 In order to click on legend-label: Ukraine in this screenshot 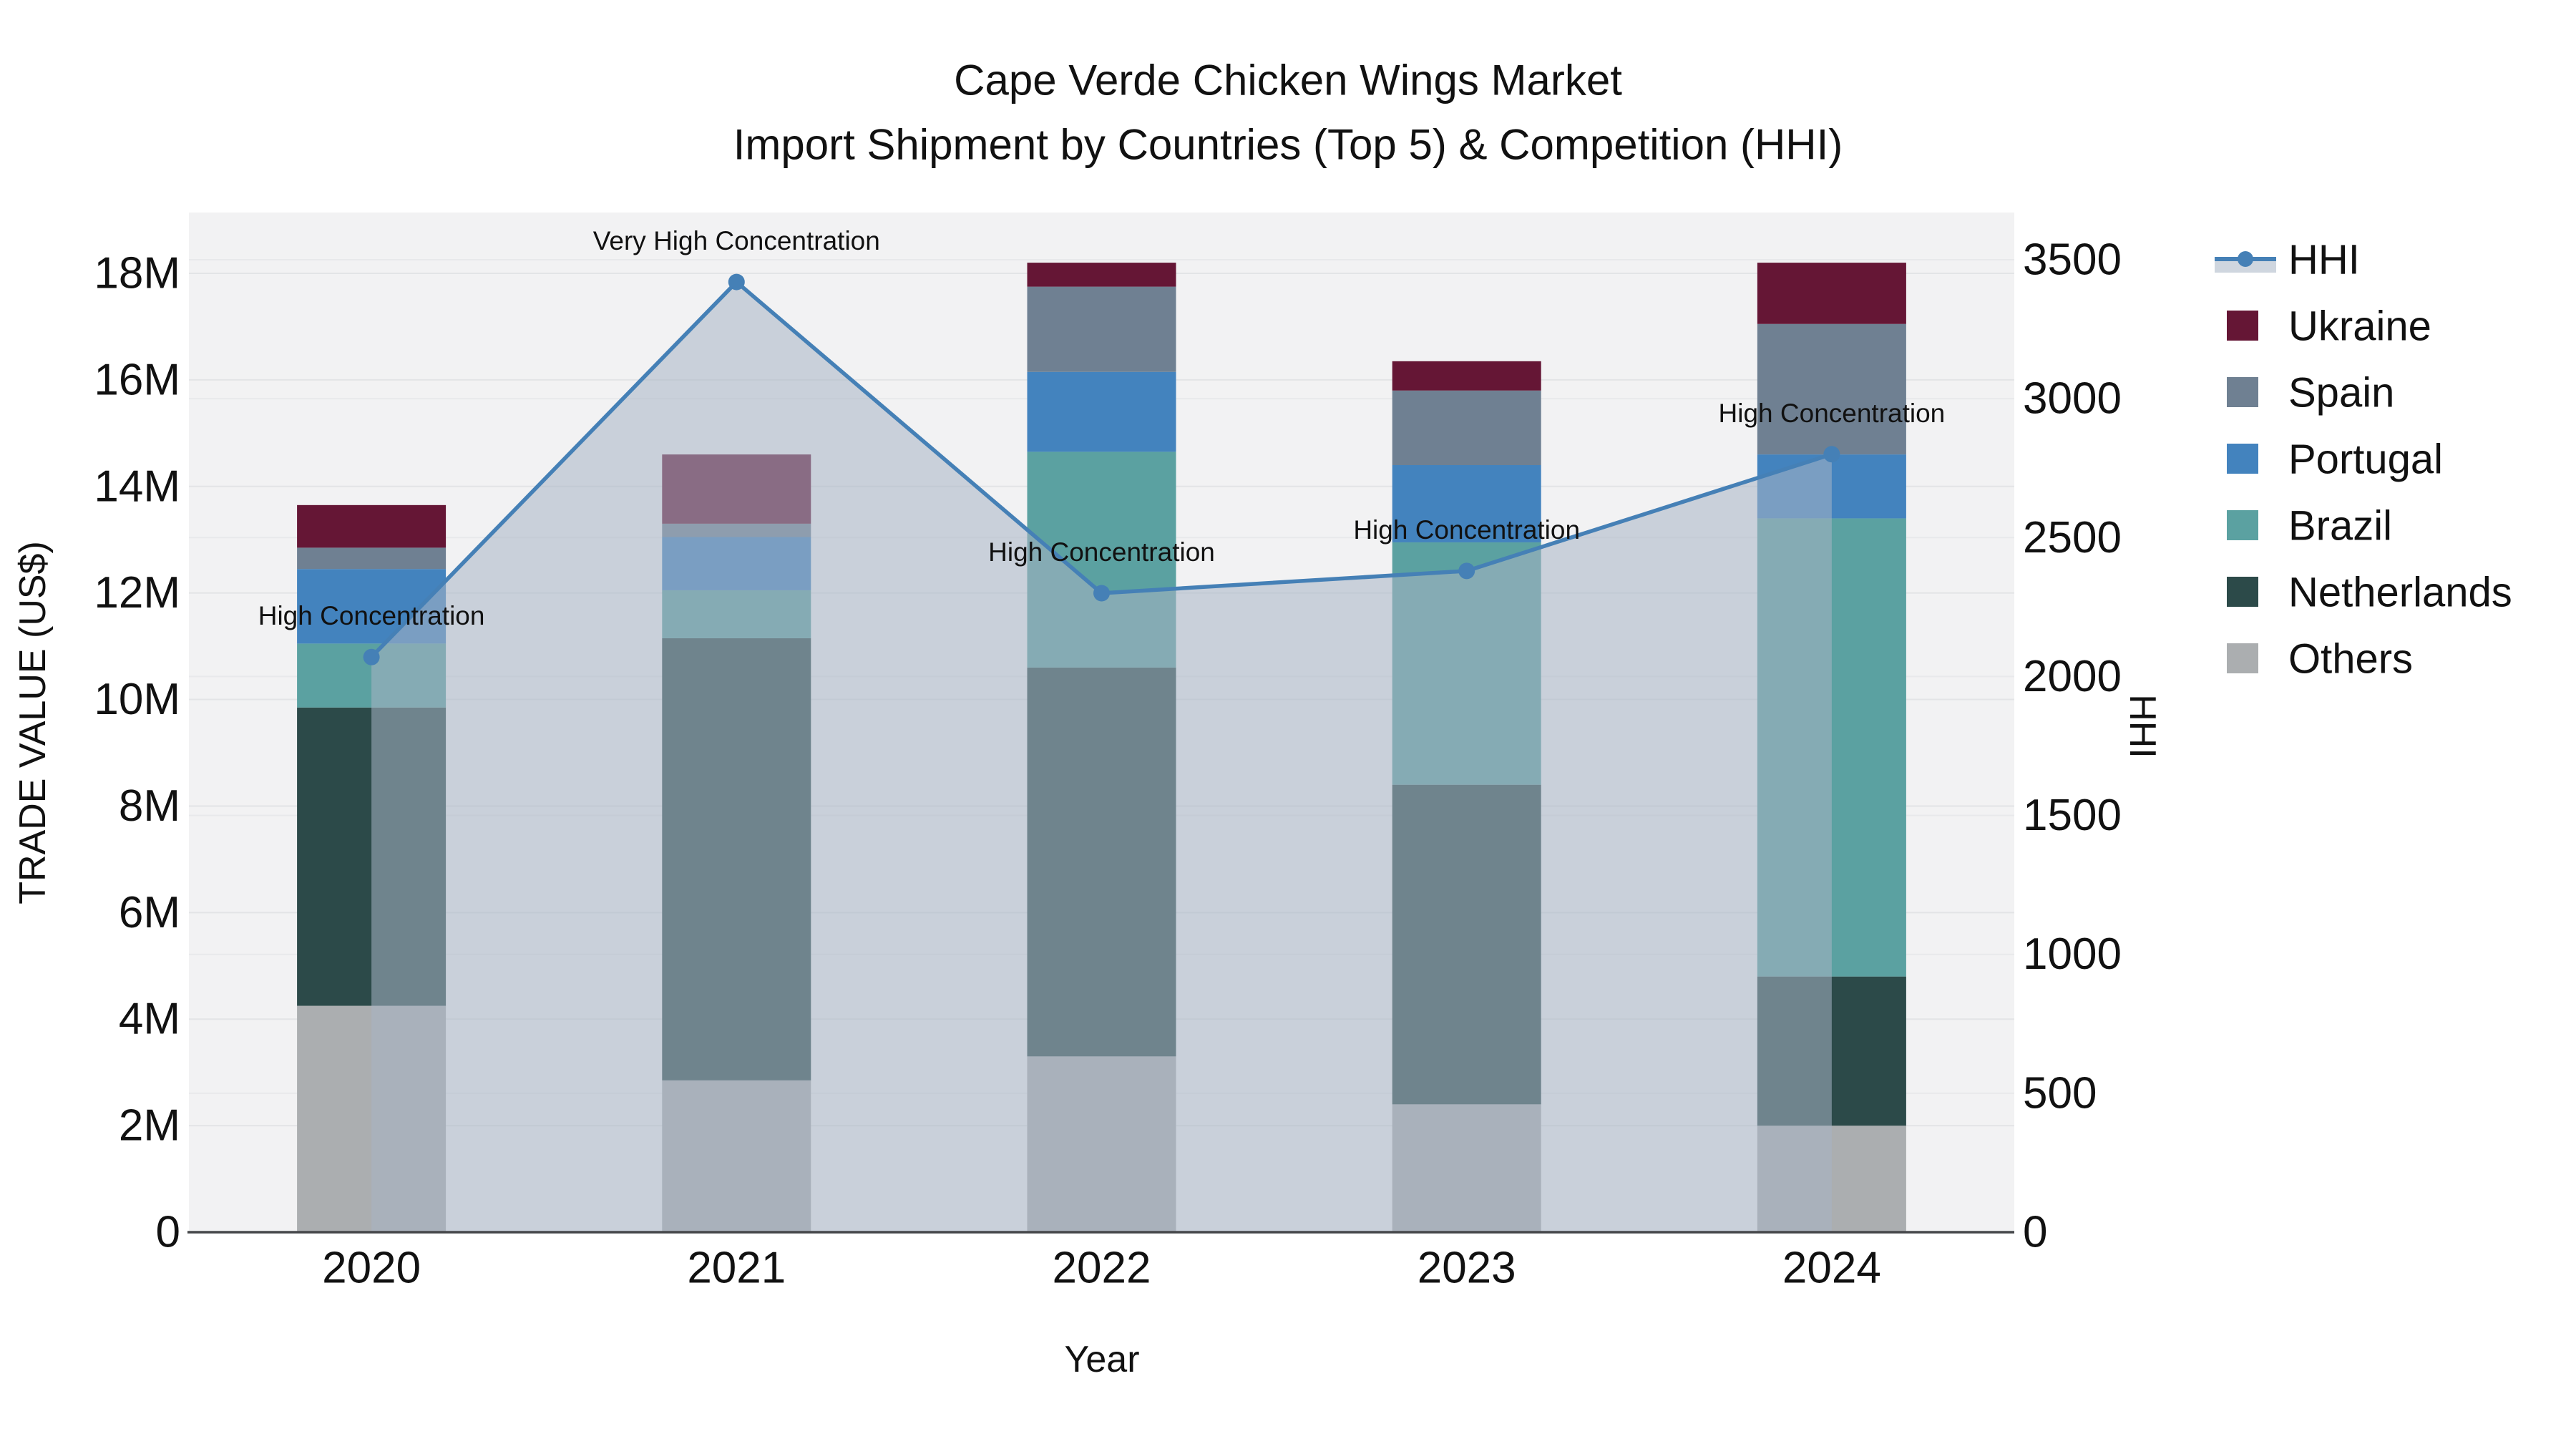, I will do `click(2359, 326)`.